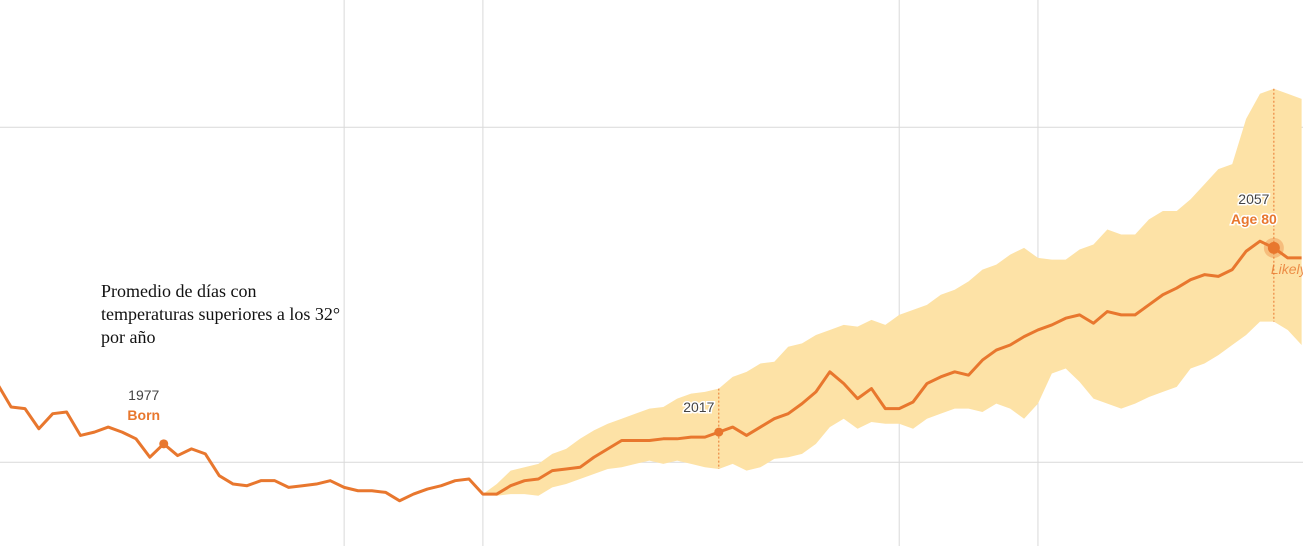 This screenshot has height=546, width=1303. Describe the element at coordinates (143, 395) in the screenshot. I see `annotation-year: 1977` at that location.